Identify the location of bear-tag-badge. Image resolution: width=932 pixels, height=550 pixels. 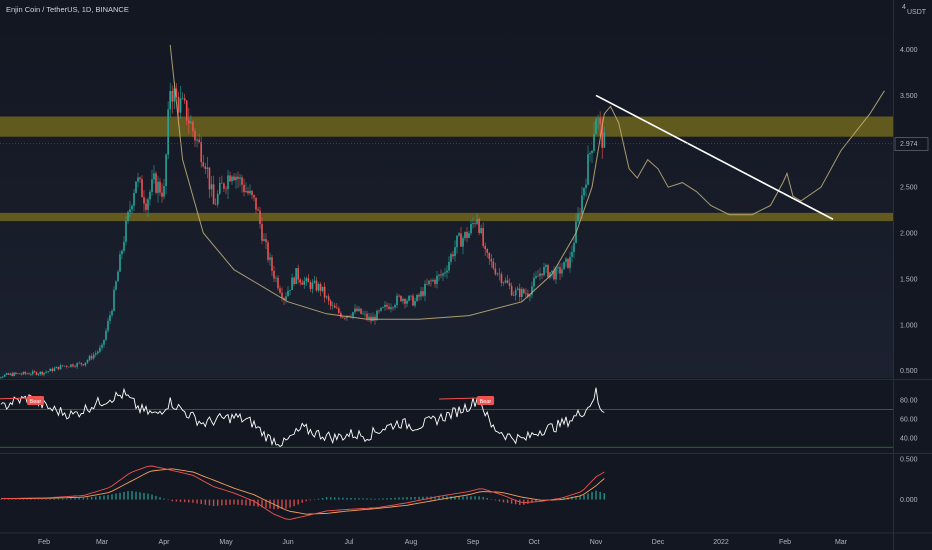
(36, 401).